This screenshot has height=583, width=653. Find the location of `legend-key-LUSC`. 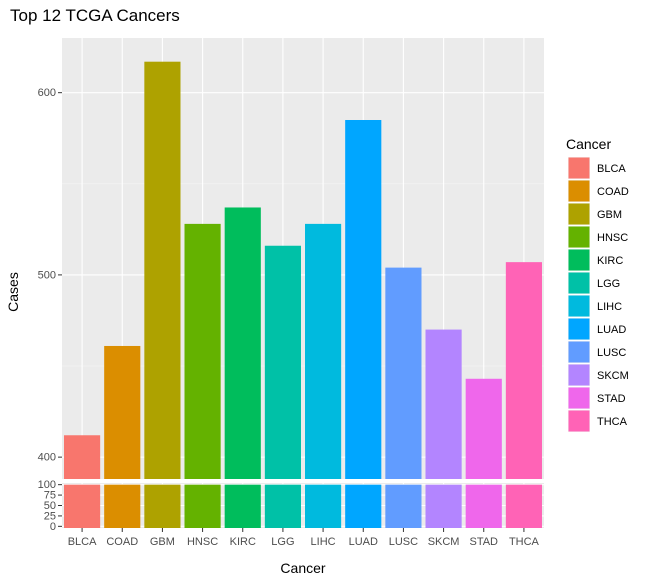

legend-key-LUSC is located at coordinates (579, 352).